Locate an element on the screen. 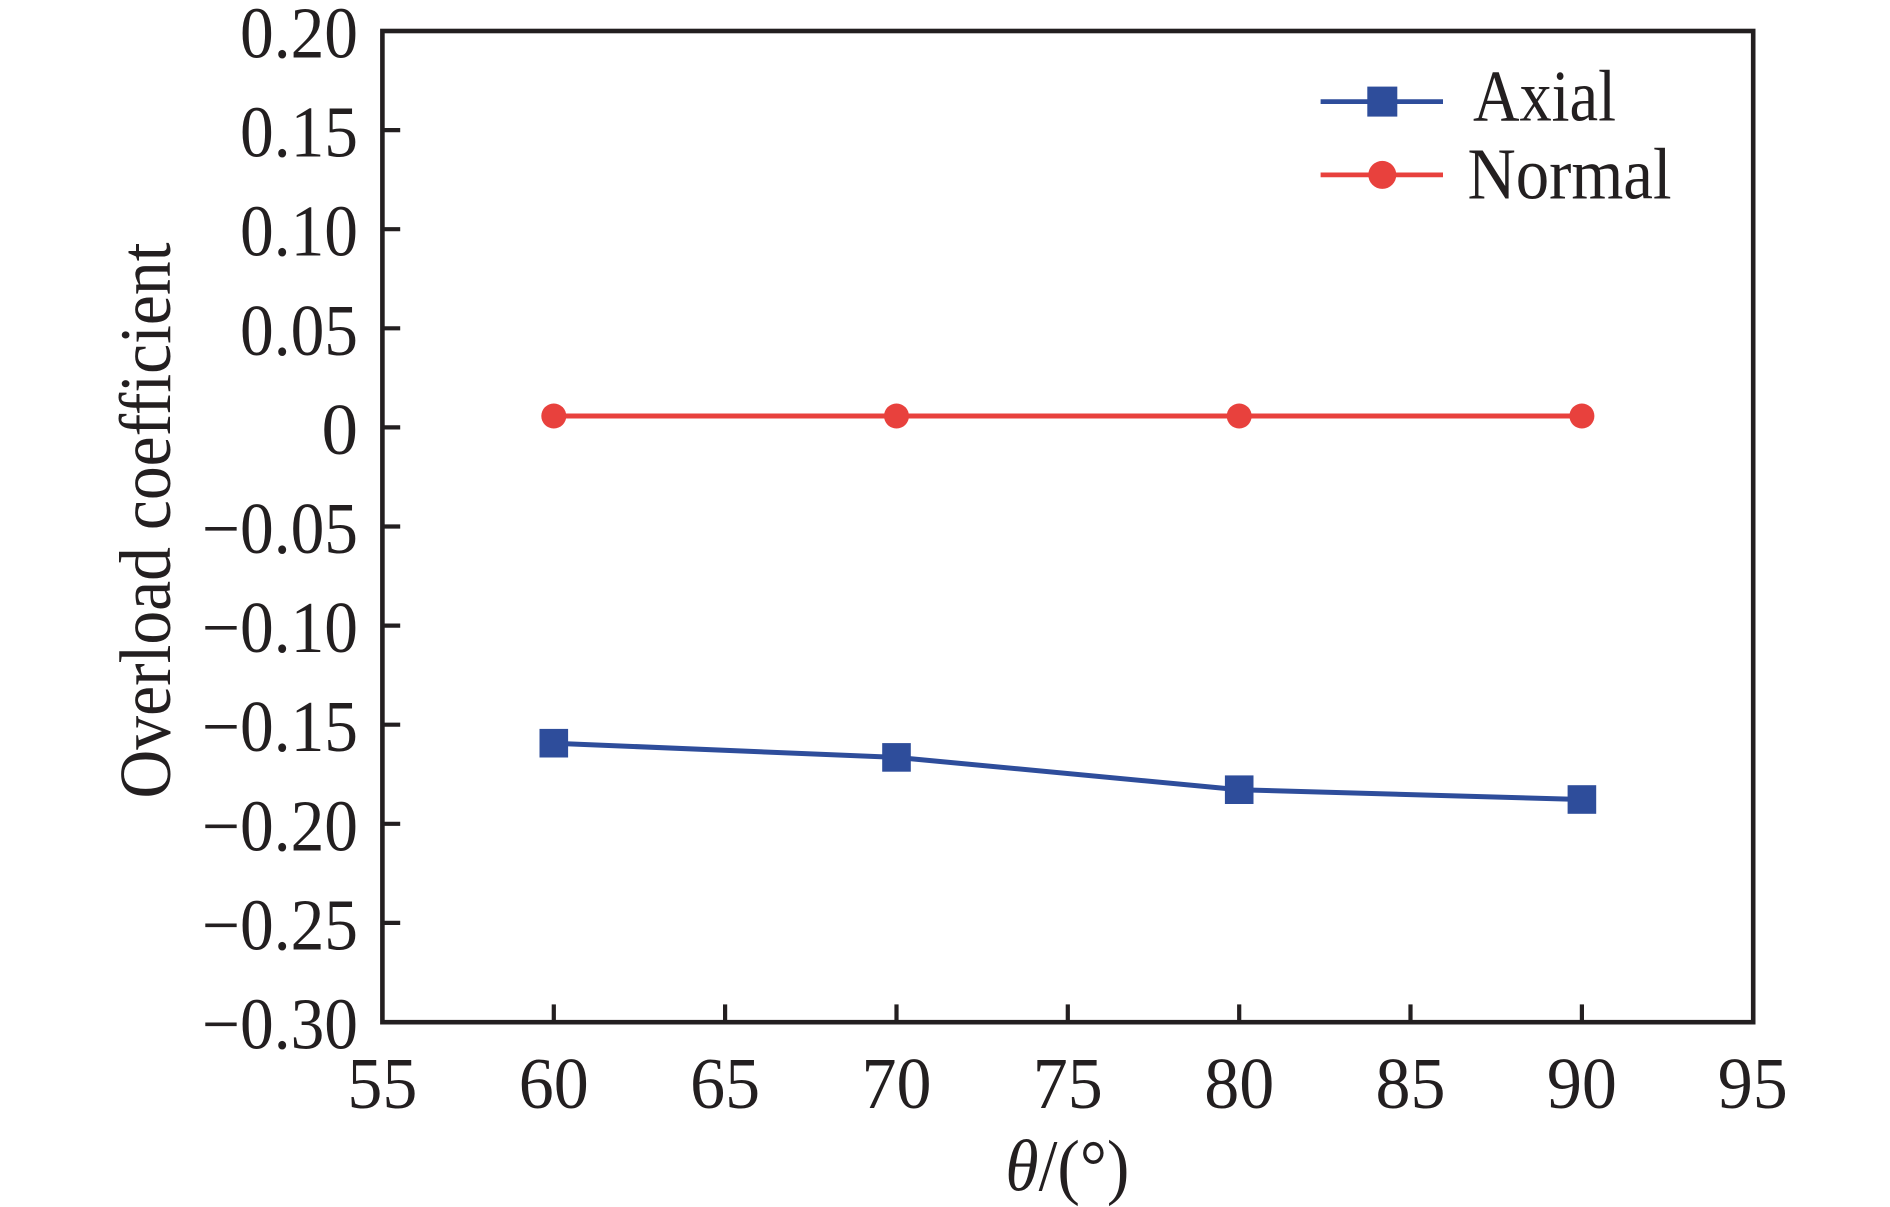  svg-text: −0.20 is located at coordinates (280, 825).